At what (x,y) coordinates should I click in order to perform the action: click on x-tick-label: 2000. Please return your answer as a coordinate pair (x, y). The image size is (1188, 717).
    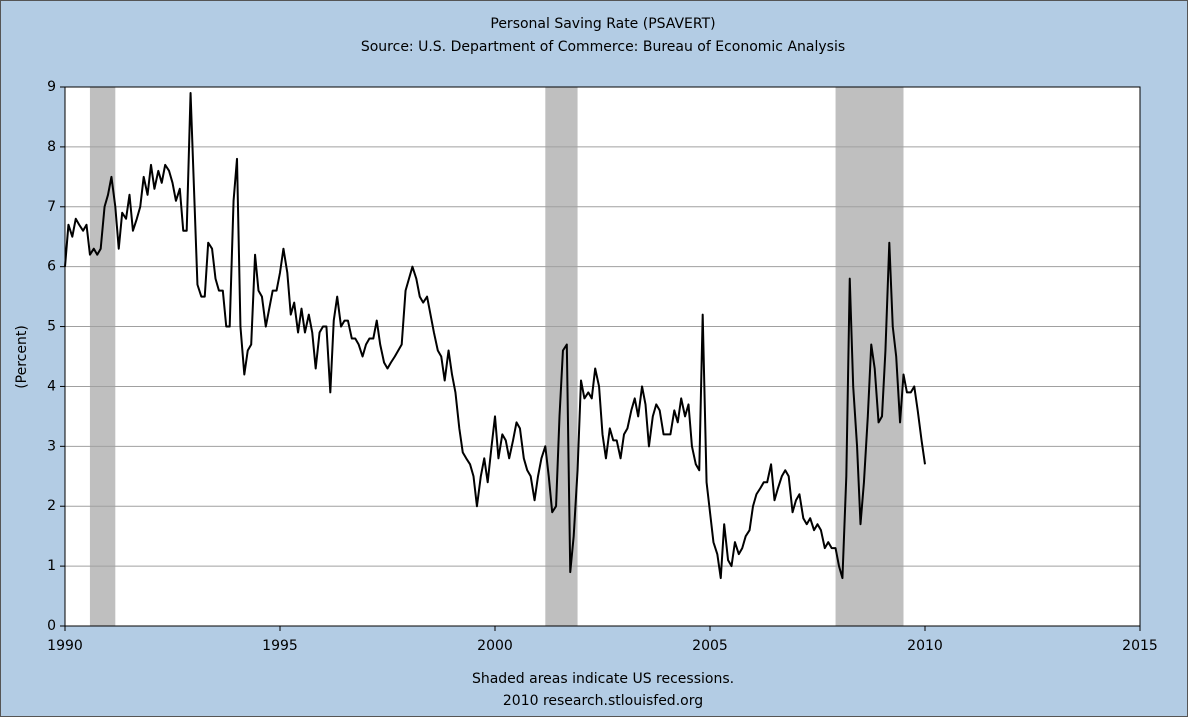
    Looking at the image, I should click on (495, 646).